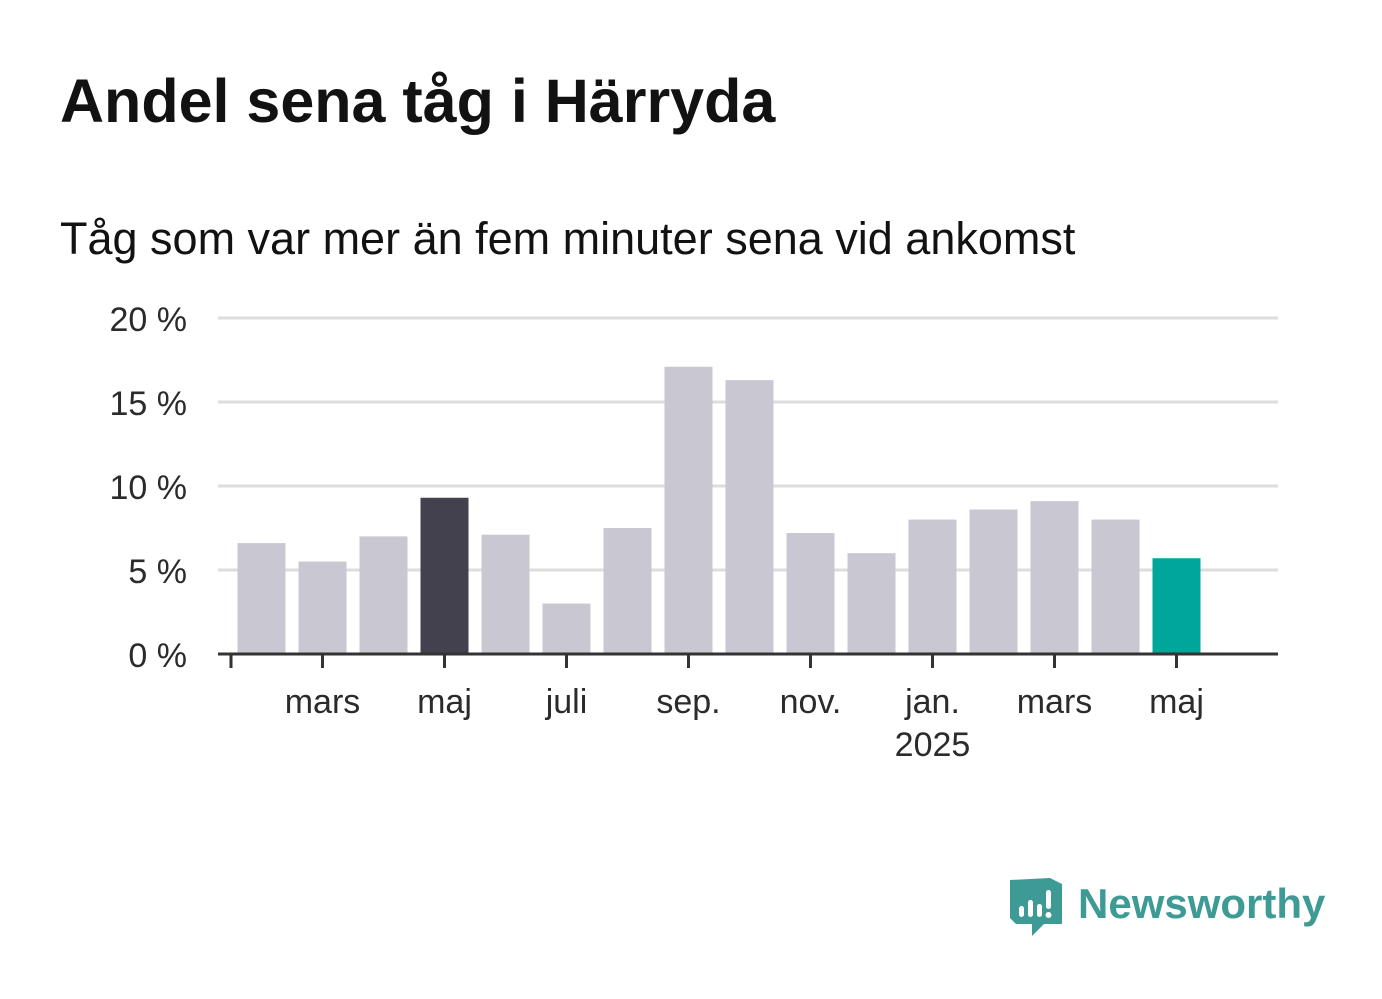  I want to click on chart-title: Andel sena tåg i Härryda, so click(418, 101).